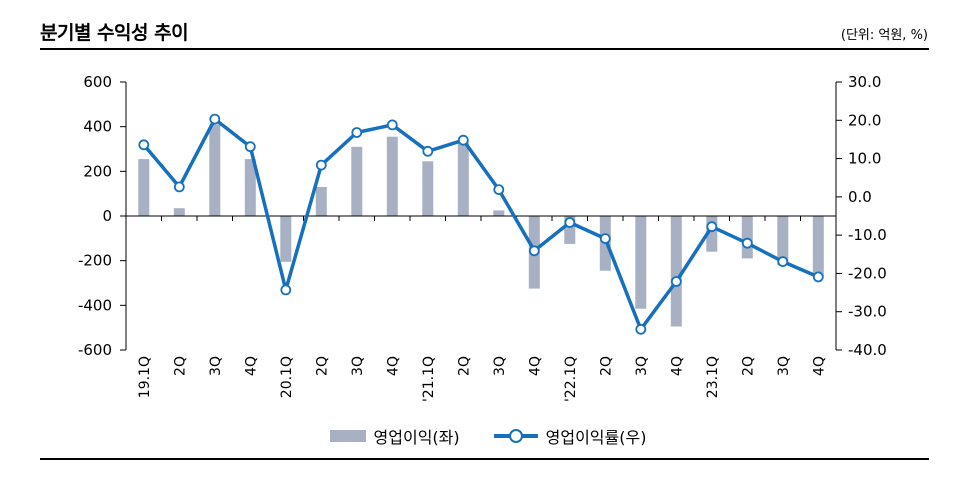 This screenshot has width=976, height=479. What do you see at coordinates (484, 49) in the screenshot?
I see `top-rule` at bounding box center [484, 49].